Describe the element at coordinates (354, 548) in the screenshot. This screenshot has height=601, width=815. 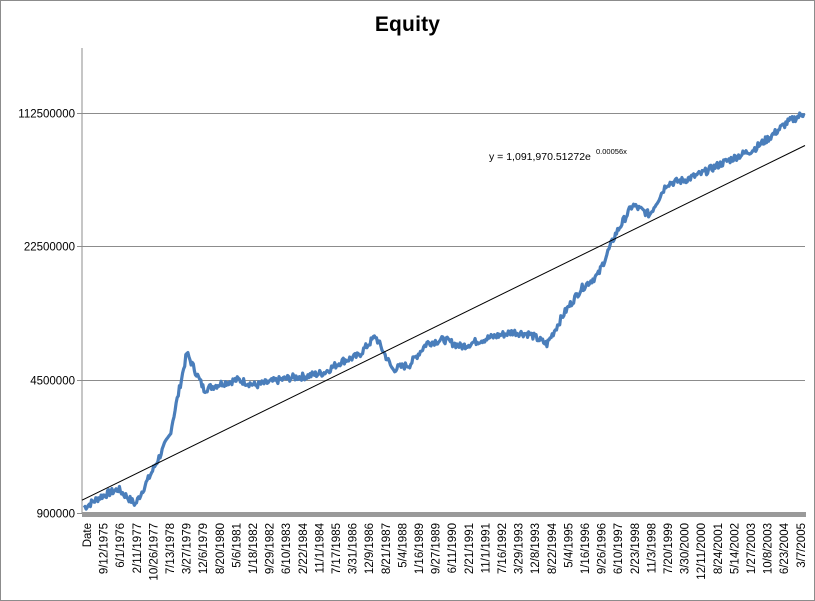
I see `x-tick-label: 3/31/1986` at that location.